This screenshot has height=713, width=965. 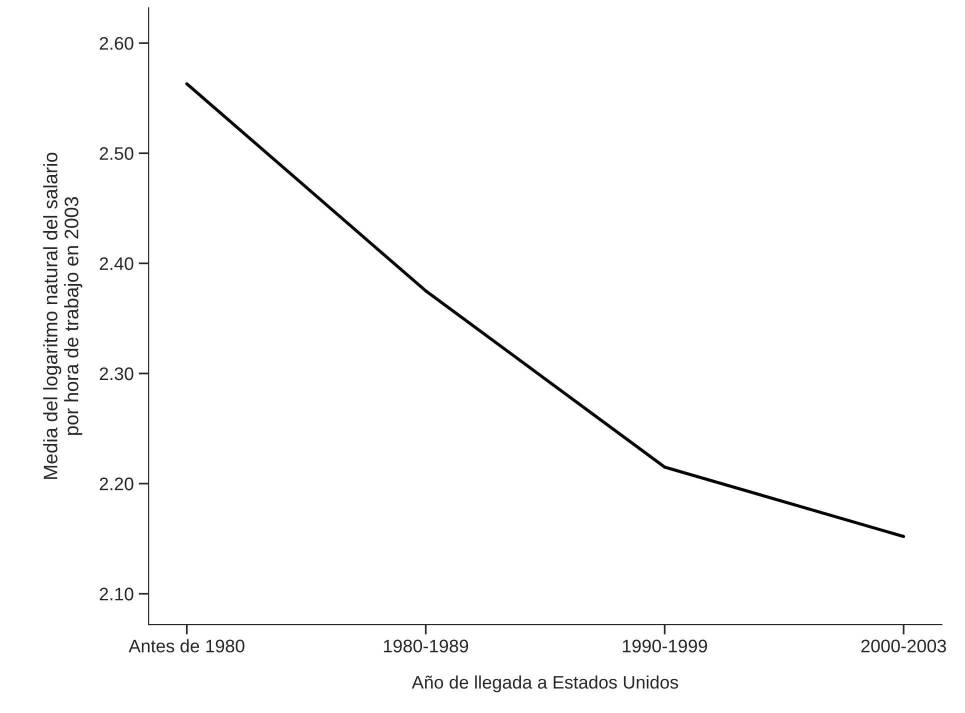 I want to click on x-tick-label: 1990-1999, so click(x=665, y=646).